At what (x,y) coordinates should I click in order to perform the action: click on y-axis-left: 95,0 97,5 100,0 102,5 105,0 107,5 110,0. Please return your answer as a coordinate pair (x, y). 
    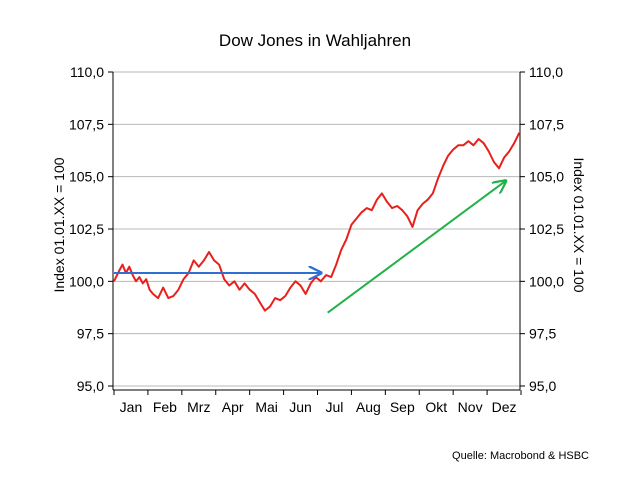
    Looking at the image, I should click on (91, 229).